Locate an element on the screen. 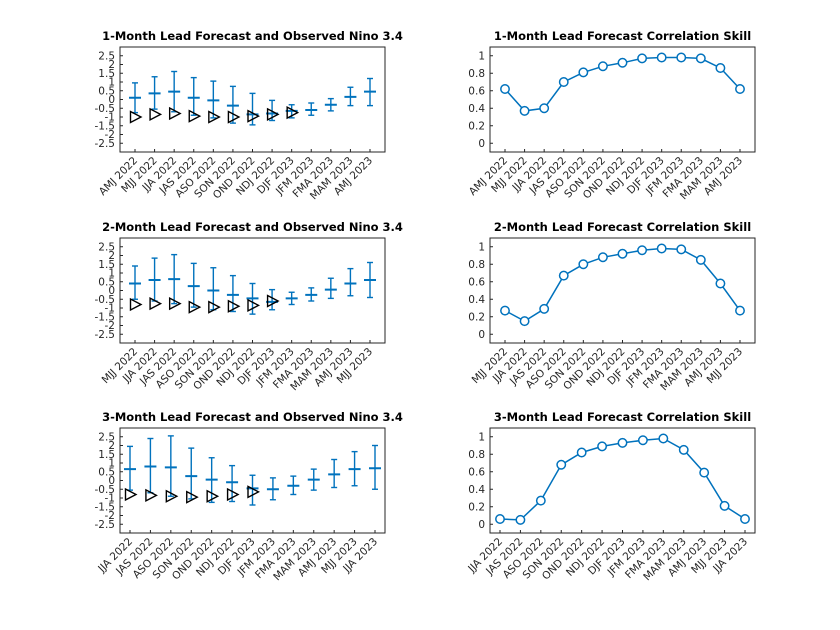  chart-title: 1-Month Lead Forecast Correlation Skill is located at coordinates (622, 36).